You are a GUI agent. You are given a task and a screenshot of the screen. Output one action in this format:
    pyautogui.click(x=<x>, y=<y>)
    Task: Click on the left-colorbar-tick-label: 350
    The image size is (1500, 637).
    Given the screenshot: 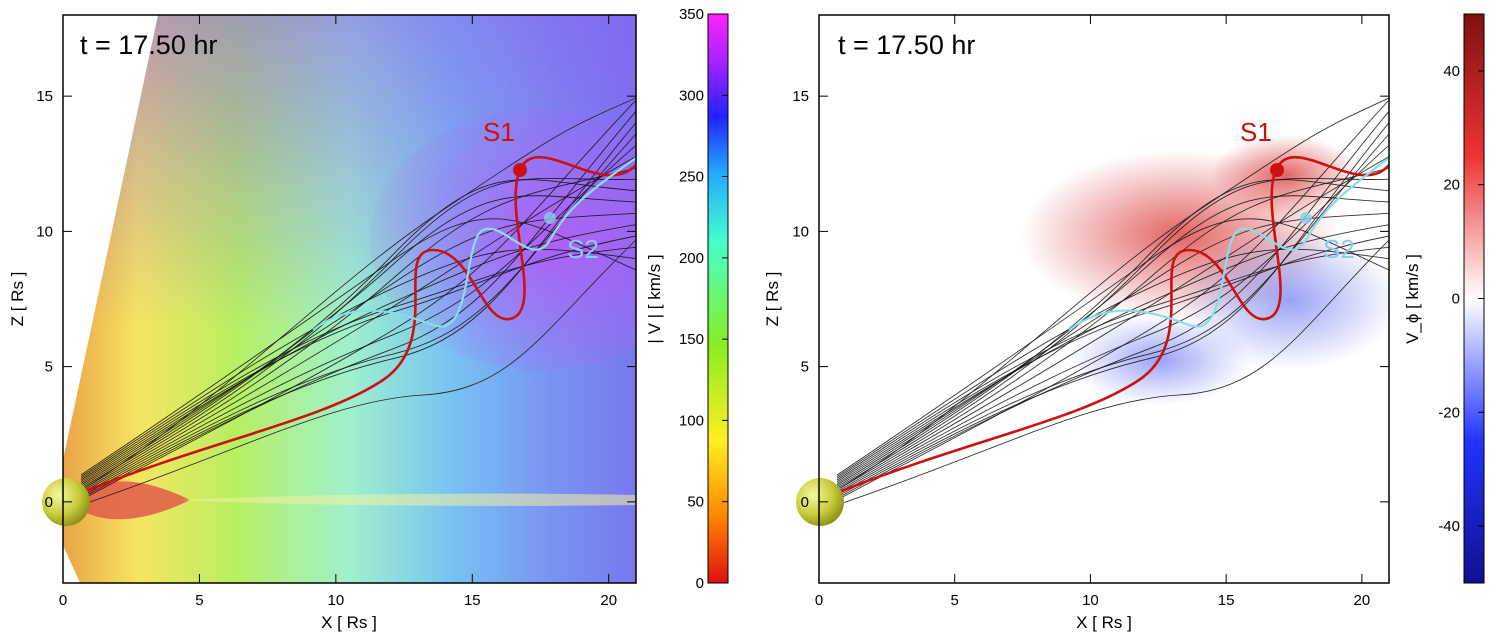 What is the action you would take?
    pyautogui.click(x=691, y=14)
    